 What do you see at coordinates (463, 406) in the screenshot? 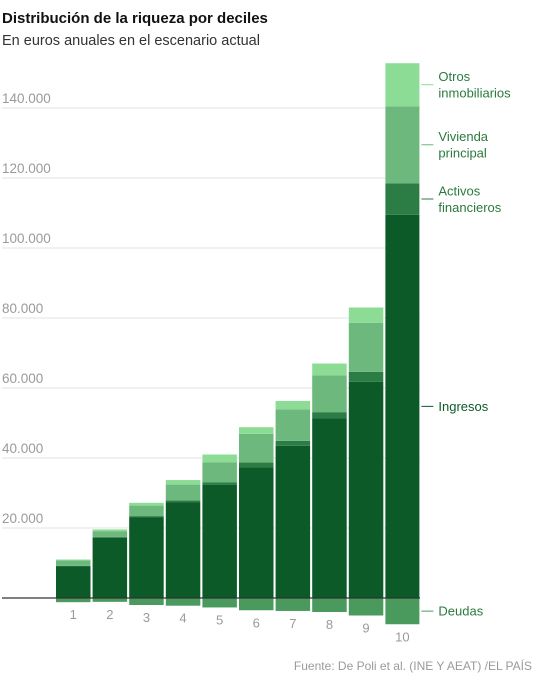
I see `legend-label: Ingresos` at bounding box center [463, 406].